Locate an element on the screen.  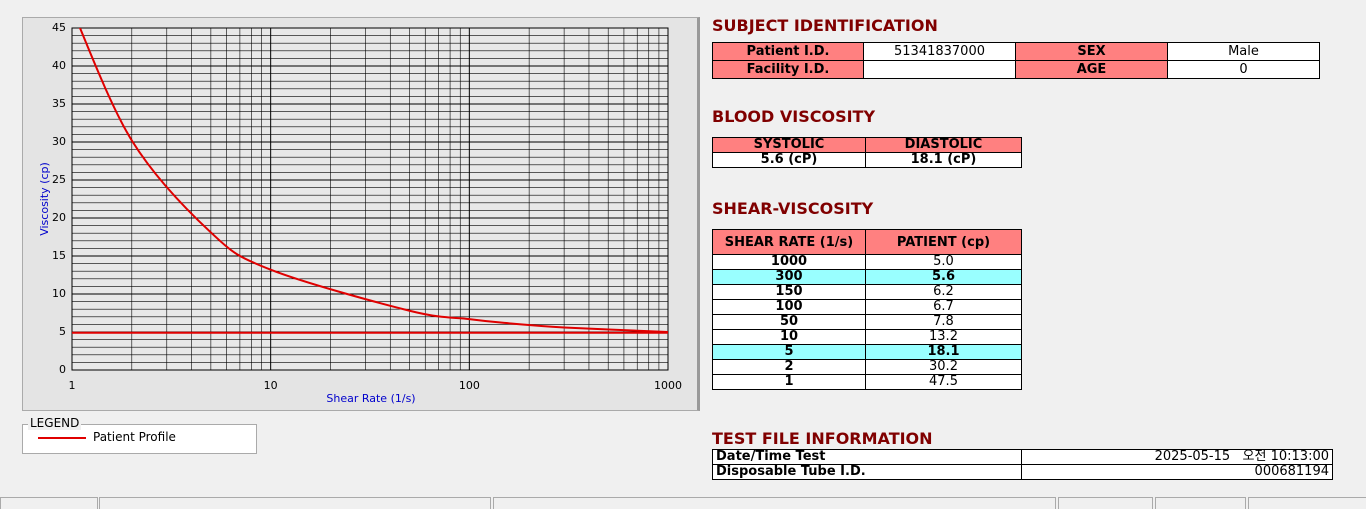
legend-title: LEGEND is located at coordinates (55, 423).